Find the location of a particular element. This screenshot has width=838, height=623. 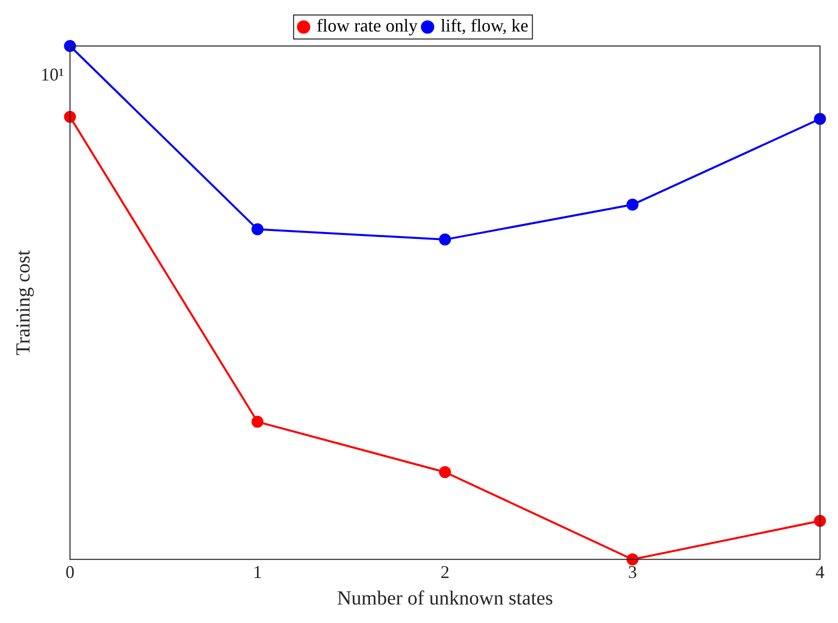

legend-label: lift, flow, ke is located at coordinates (484, 26).